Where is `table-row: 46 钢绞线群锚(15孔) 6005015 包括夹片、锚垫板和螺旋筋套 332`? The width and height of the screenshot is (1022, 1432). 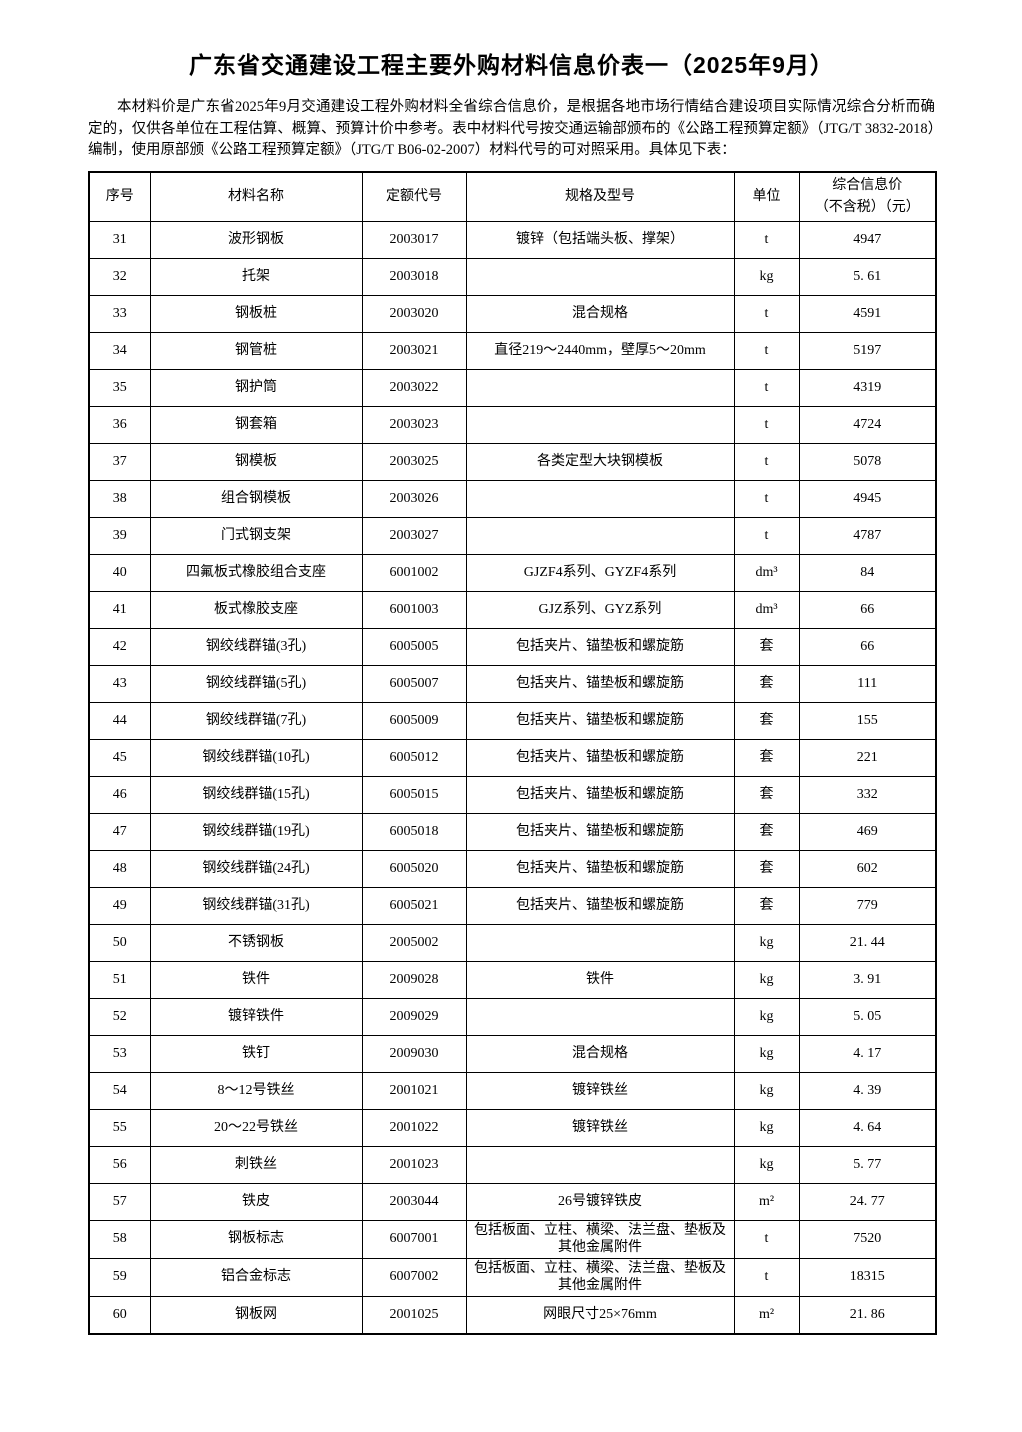 table-row: 46 钢绞线群锚(15孔) 6005015 包括夹片、锚垫板和螺旋筋套 332 is located at coordinates (512, 794).